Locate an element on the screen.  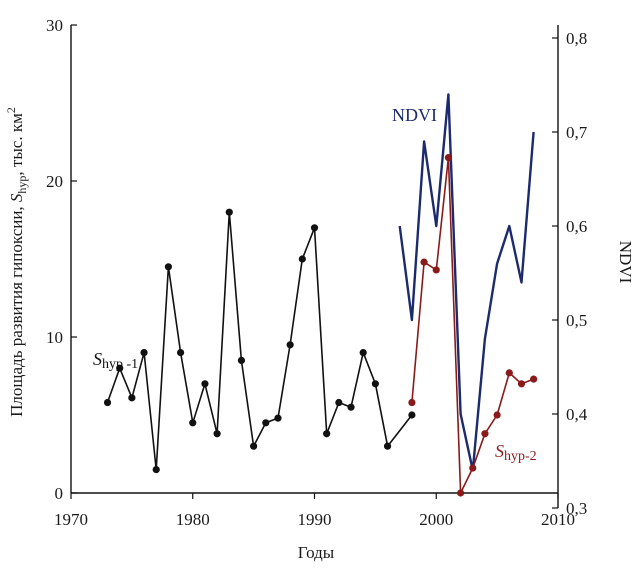
y-left-tick-label: 0 is located at coordinates (59, 493).